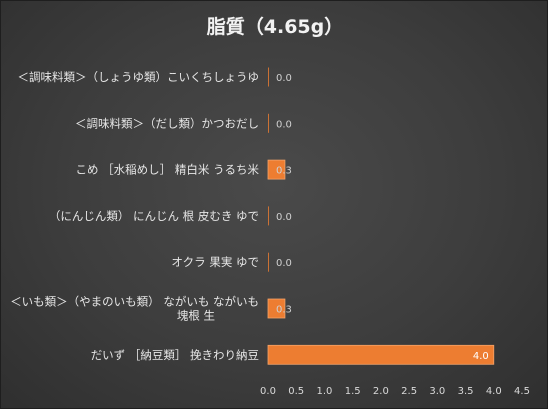 Image resolution: width=548 pixels, height=410 pixels. What do you see at coordinates (268, 391) in the screenshot?
I see `x-tick-label: 0.0` at bounding box center [268, 391].